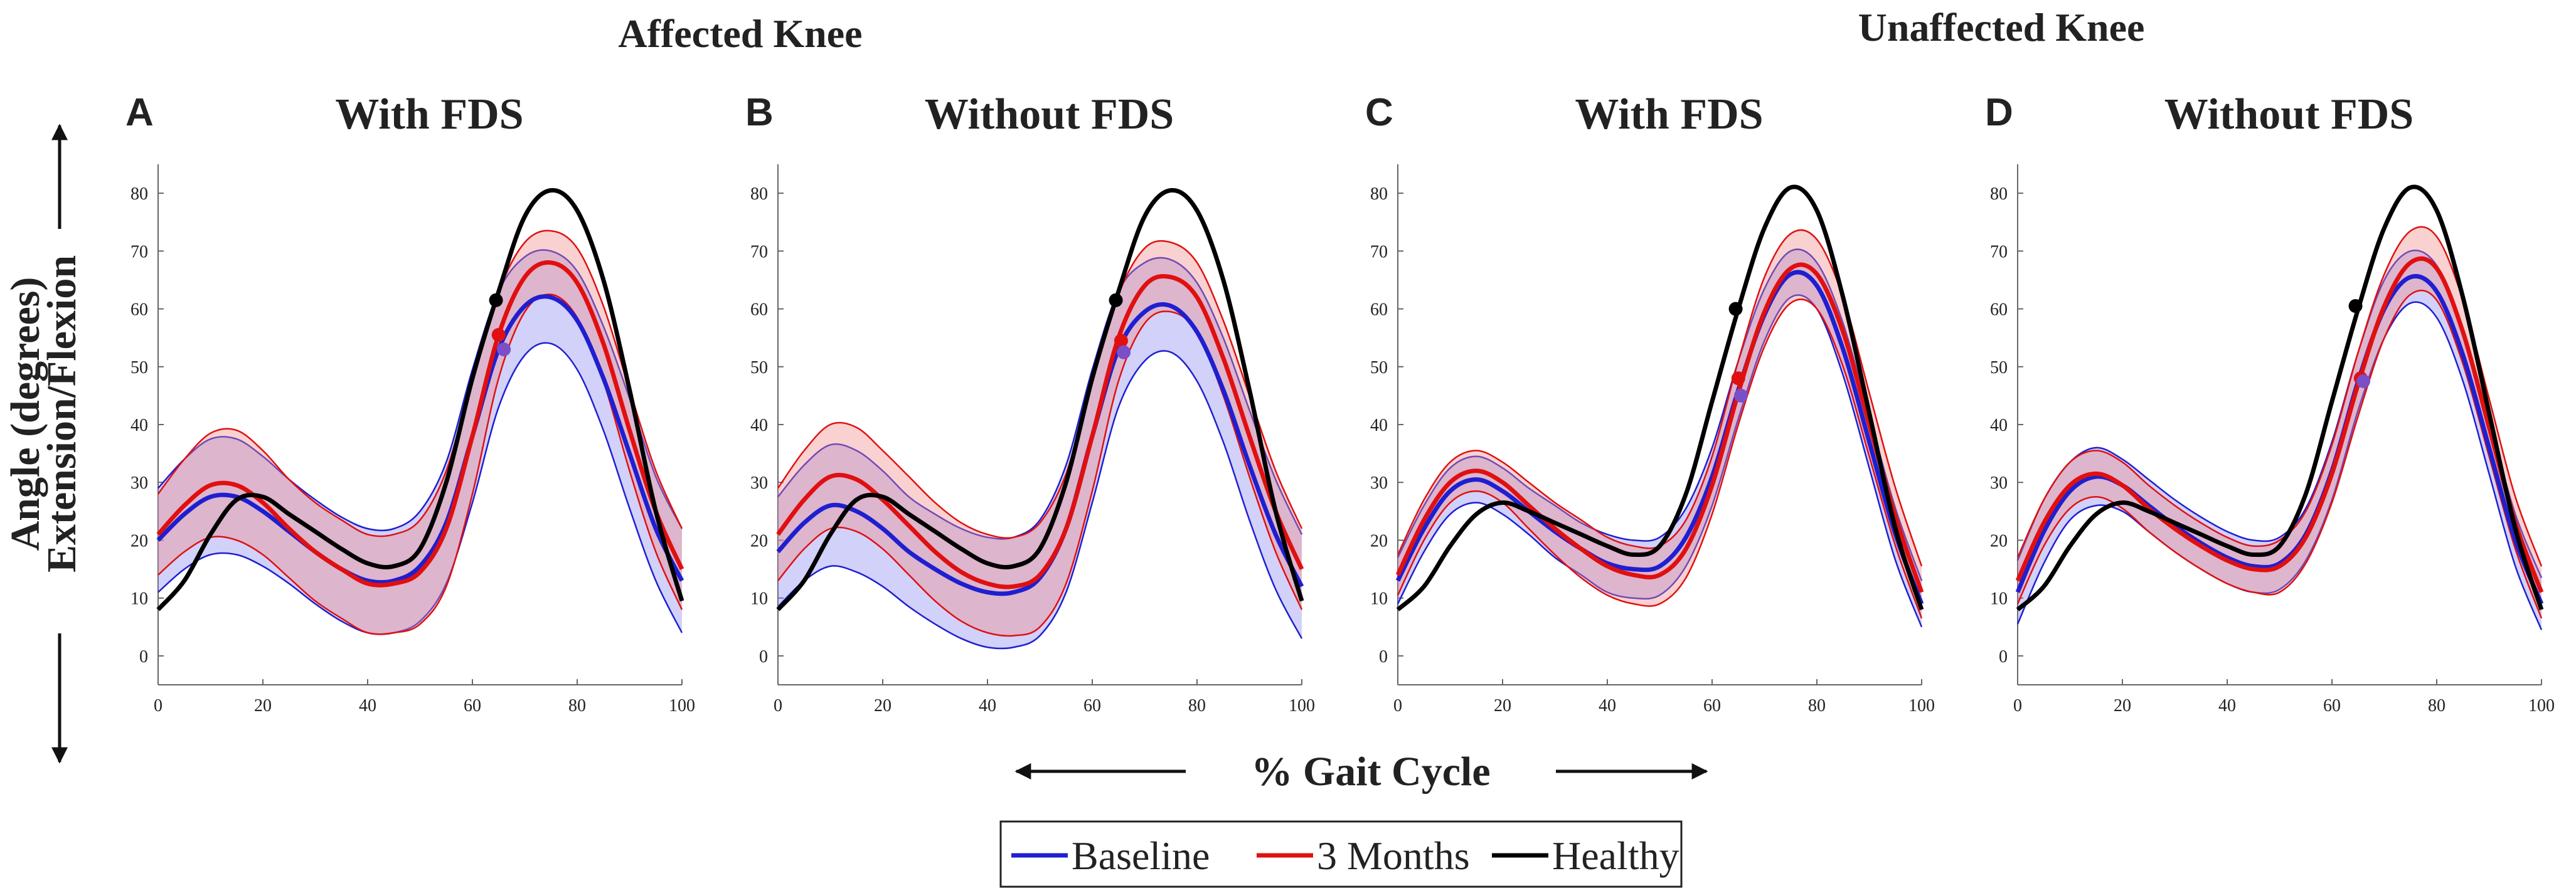  I want to click on panel-letter: B, so click(760, 113).